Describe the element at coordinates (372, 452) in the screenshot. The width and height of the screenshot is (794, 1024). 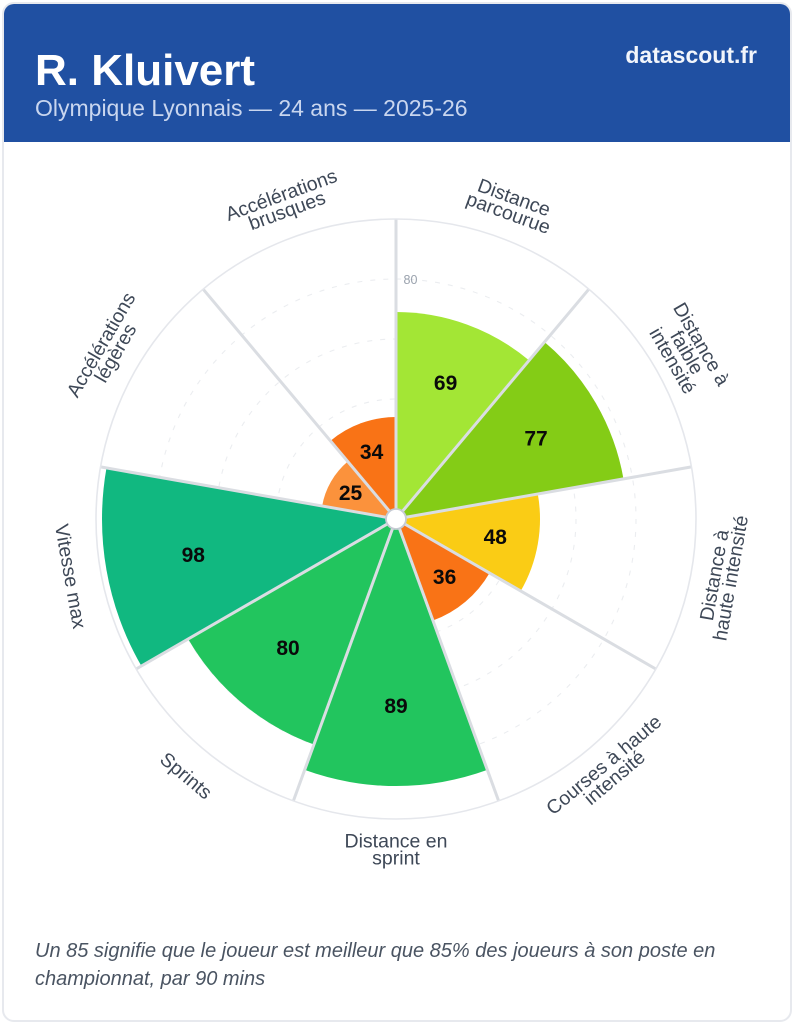
I see `svg-text: 34` at that location.